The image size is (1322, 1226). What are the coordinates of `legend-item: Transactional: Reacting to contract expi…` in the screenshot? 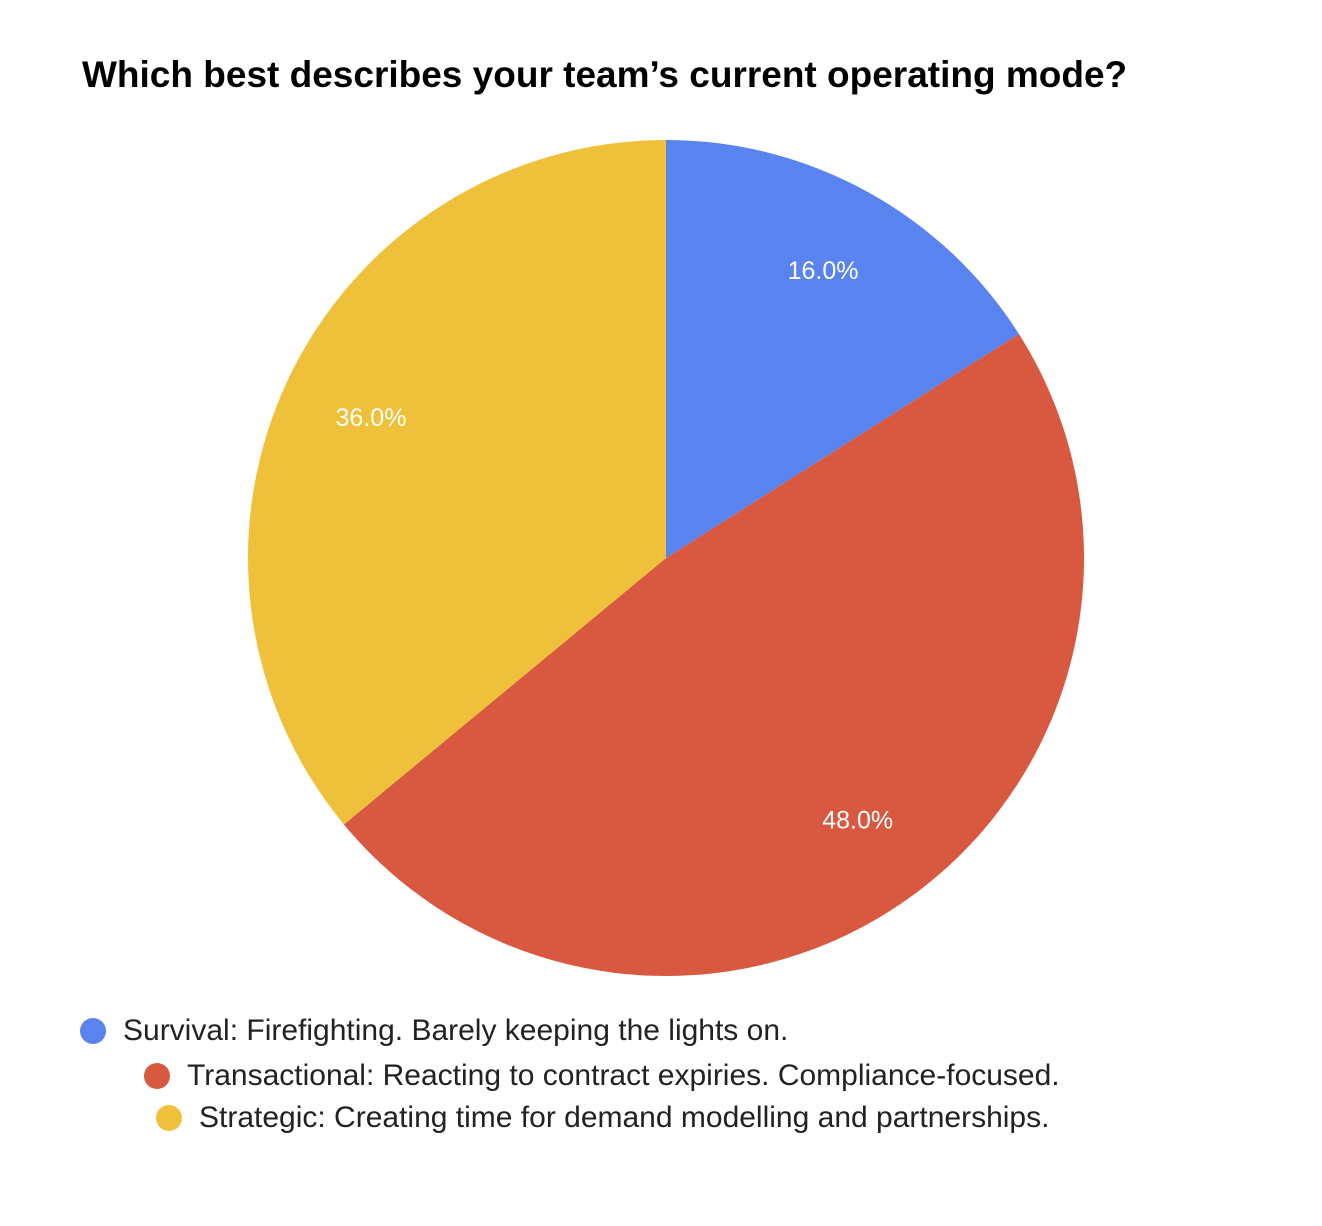 It's located at (602, 1076).